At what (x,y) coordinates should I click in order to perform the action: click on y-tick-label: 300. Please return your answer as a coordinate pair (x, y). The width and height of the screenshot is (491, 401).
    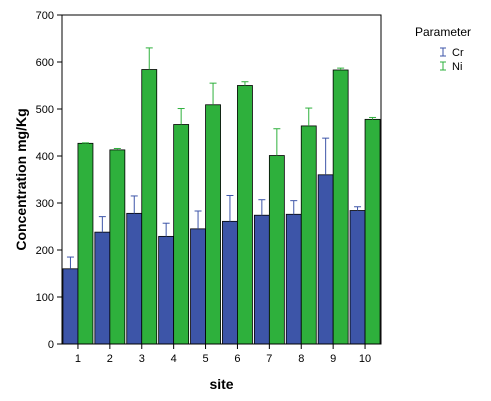
    Looking at the image, I should click on (45, 204).